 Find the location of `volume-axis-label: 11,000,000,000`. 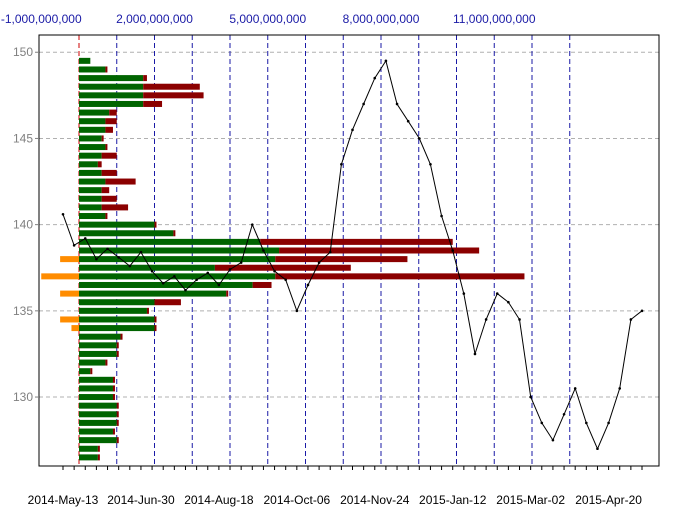

volume-axis-label: 11,000,000,000 is located at coordinates (494, 19).